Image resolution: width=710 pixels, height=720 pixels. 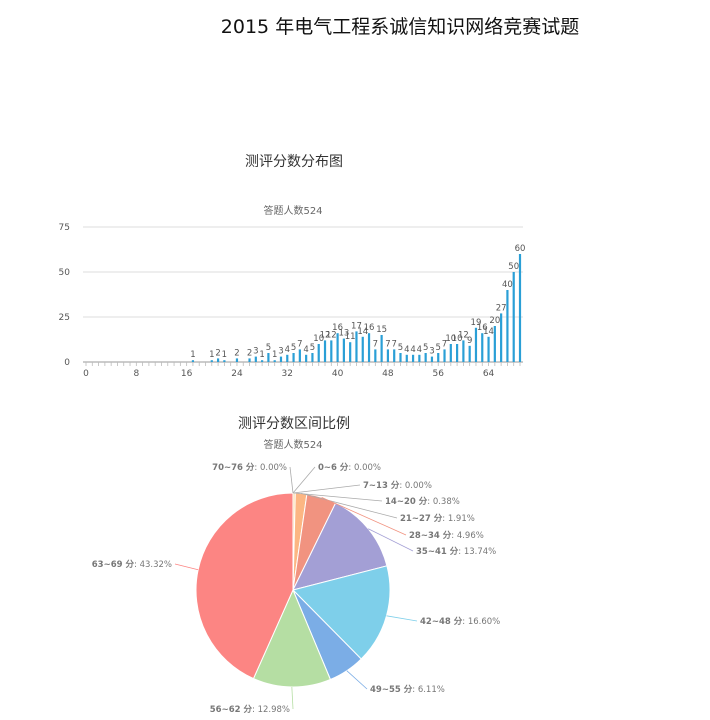 I want to click on x-tick-label: 32, so click(x=287, y=374).